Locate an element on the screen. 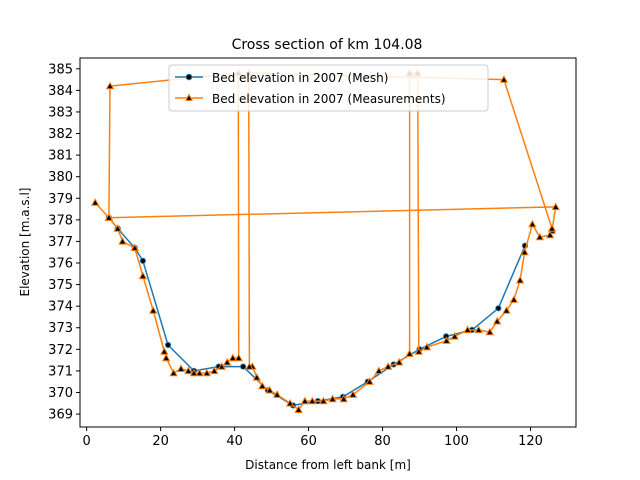 The image size is (640, 480). y-tick-label: 372 is located at coordinates (60, 350).